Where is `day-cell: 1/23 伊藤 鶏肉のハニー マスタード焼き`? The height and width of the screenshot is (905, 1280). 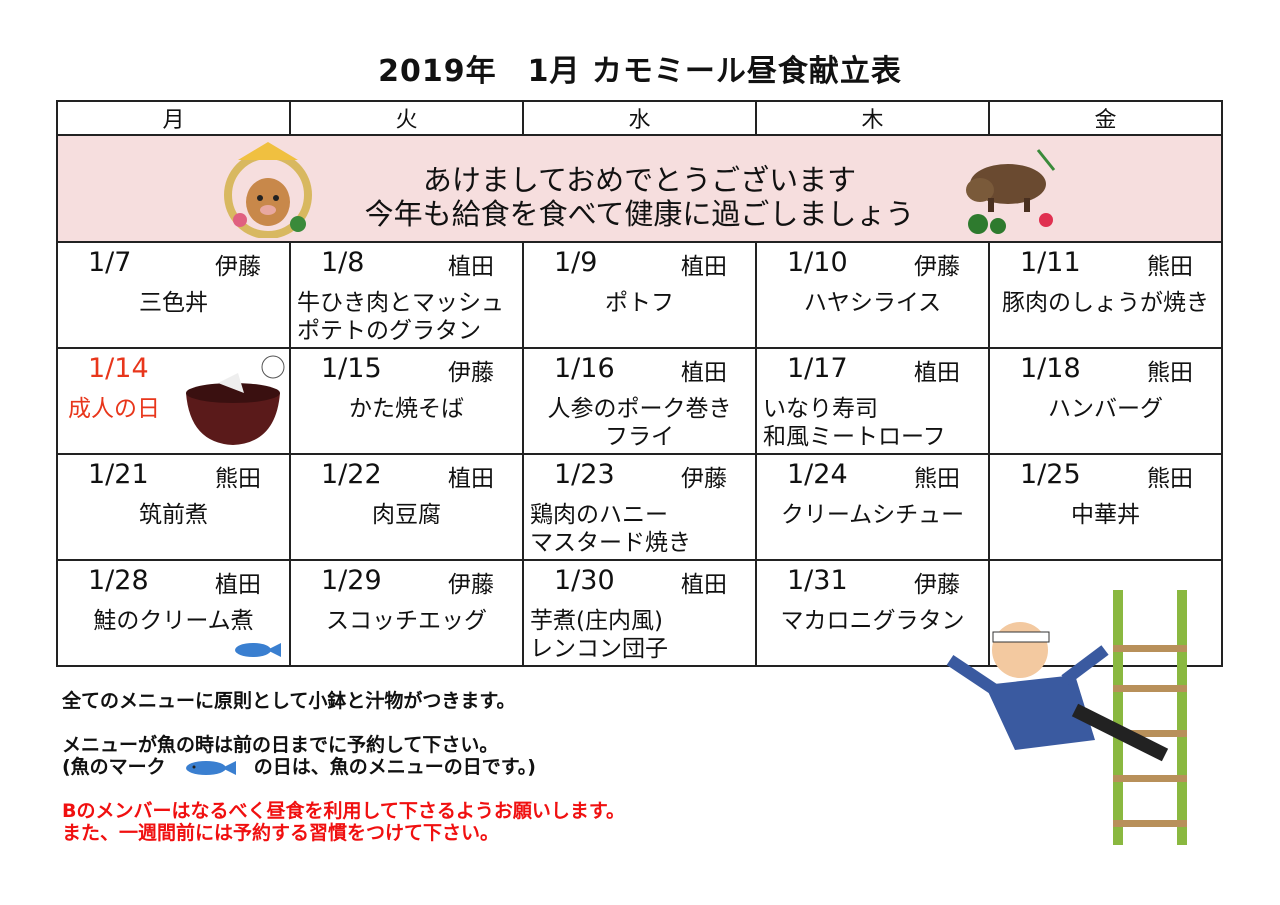 day-cell: 1/23 伊藤 鶏肉のハニー マスタード焼き is located at coordinates (639, 507).